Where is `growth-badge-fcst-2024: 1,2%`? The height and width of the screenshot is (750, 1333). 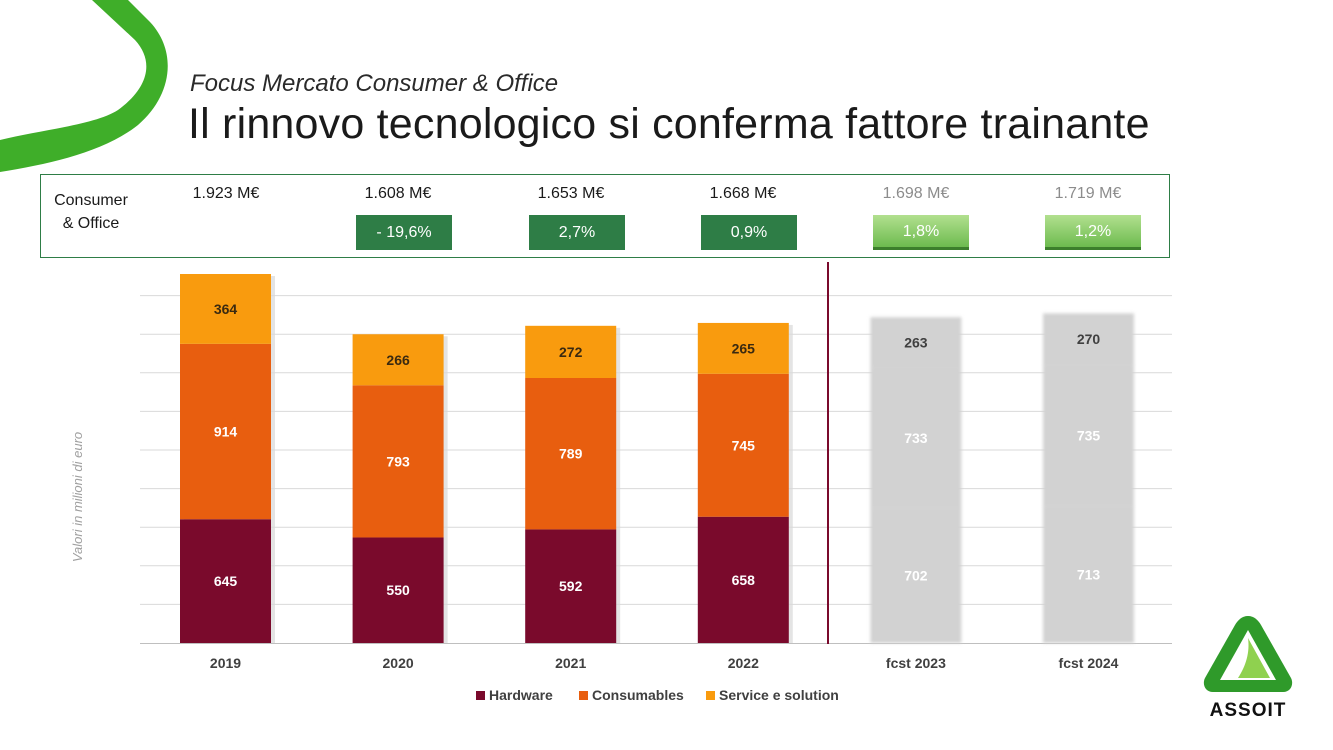 growth-badge-fcst-2024: 1,2% is located at coordinates (1093, 232).